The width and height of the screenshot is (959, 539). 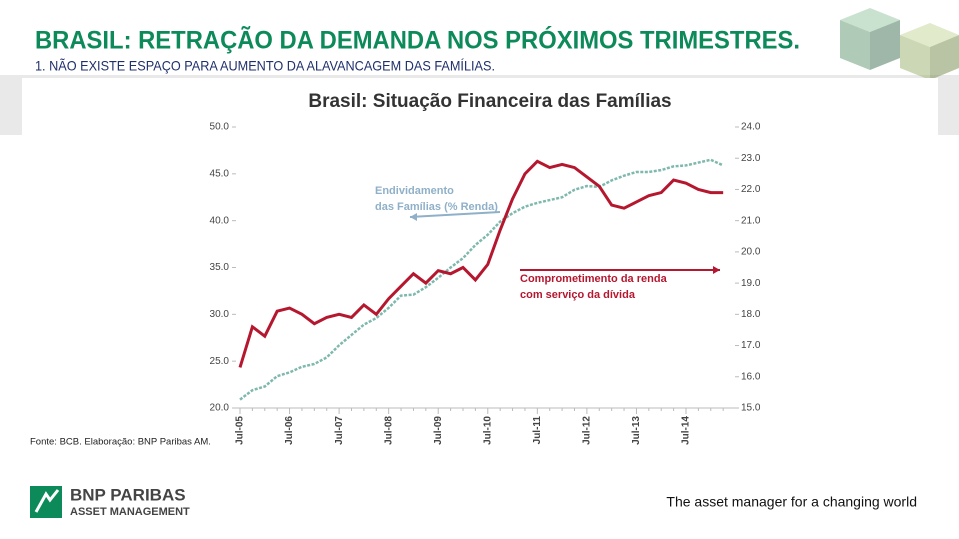 What do you see at coordinates (751, 189) in the screenshot?
I see `y2-tick-label: 22.0` at bounding box center [751, 189].